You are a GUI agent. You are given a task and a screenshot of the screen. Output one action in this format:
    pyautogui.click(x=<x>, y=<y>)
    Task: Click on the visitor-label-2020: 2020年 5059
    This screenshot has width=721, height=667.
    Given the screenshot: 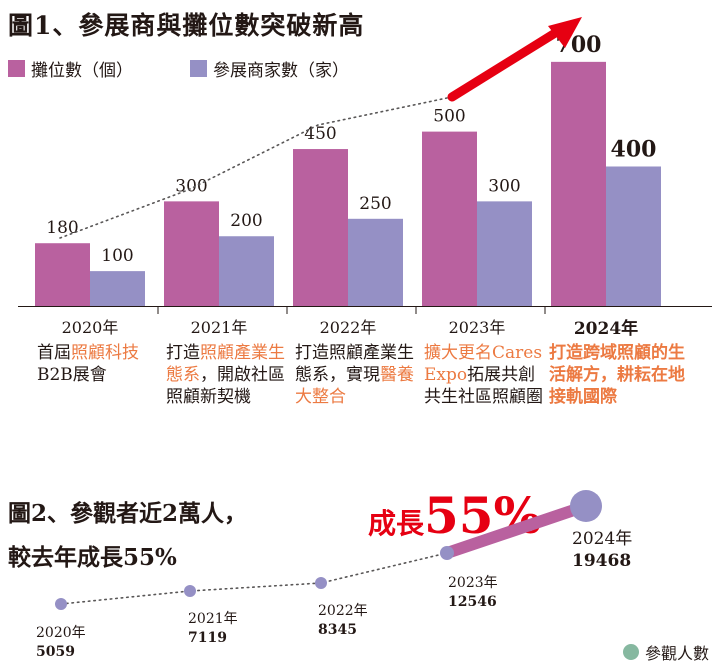 What is the action you would take?
    pyautogui.click(x=61, y=643)
    